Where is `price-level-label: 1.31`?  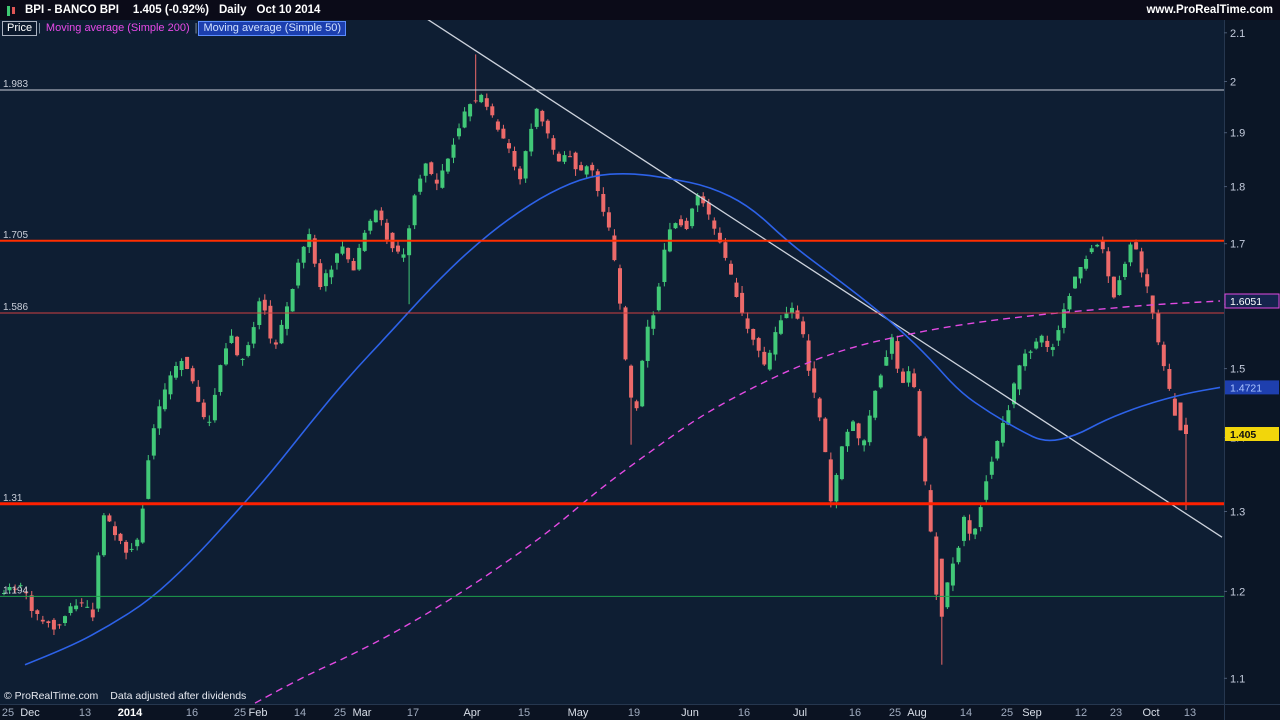
price-level-label: 1.31 is located at coordinates (13, 498).